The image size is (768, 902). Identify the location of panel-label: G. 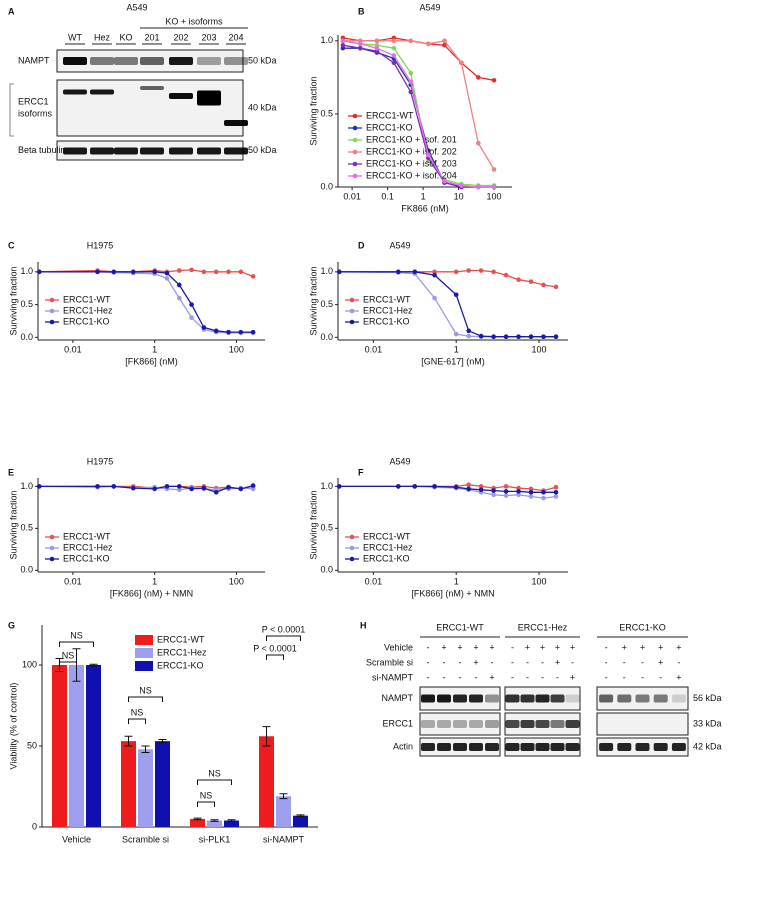
(11, 625).